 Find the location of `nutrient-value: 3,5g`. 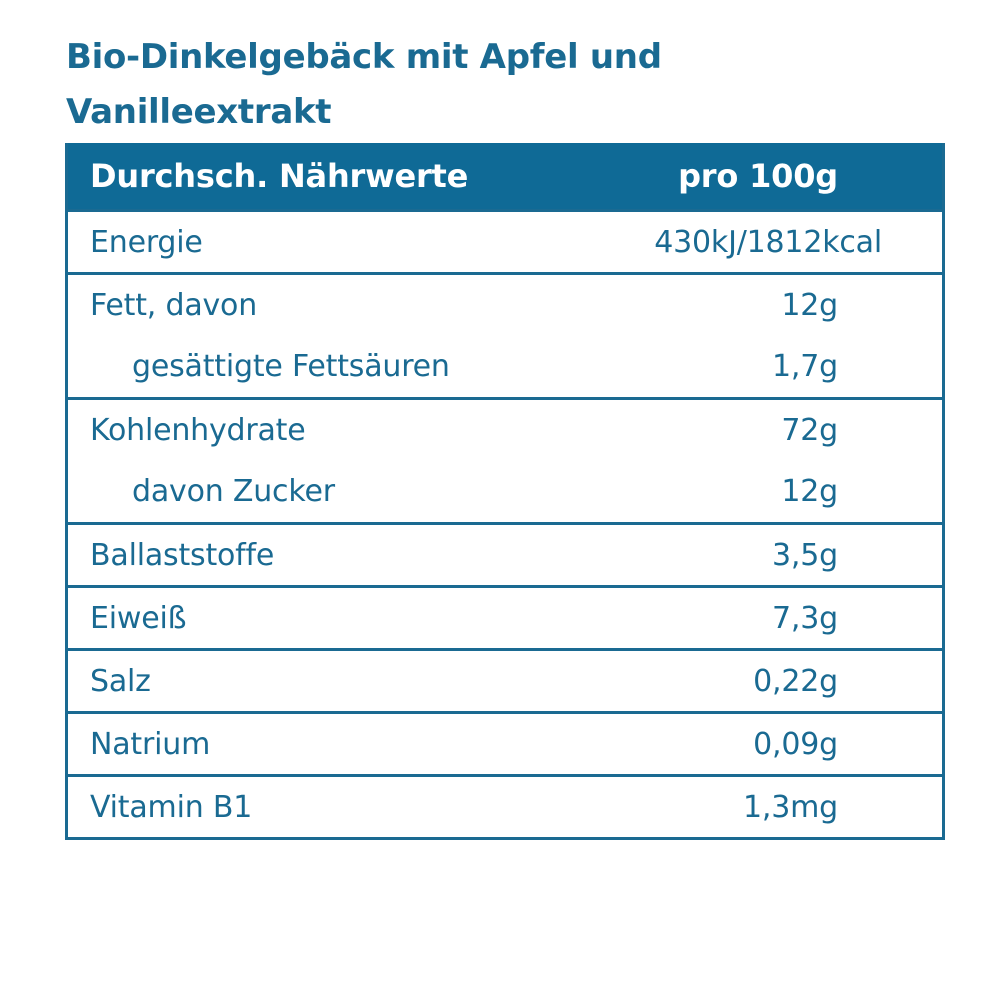

nutrient-value: 3,5g is located at coordinates (805, 555).